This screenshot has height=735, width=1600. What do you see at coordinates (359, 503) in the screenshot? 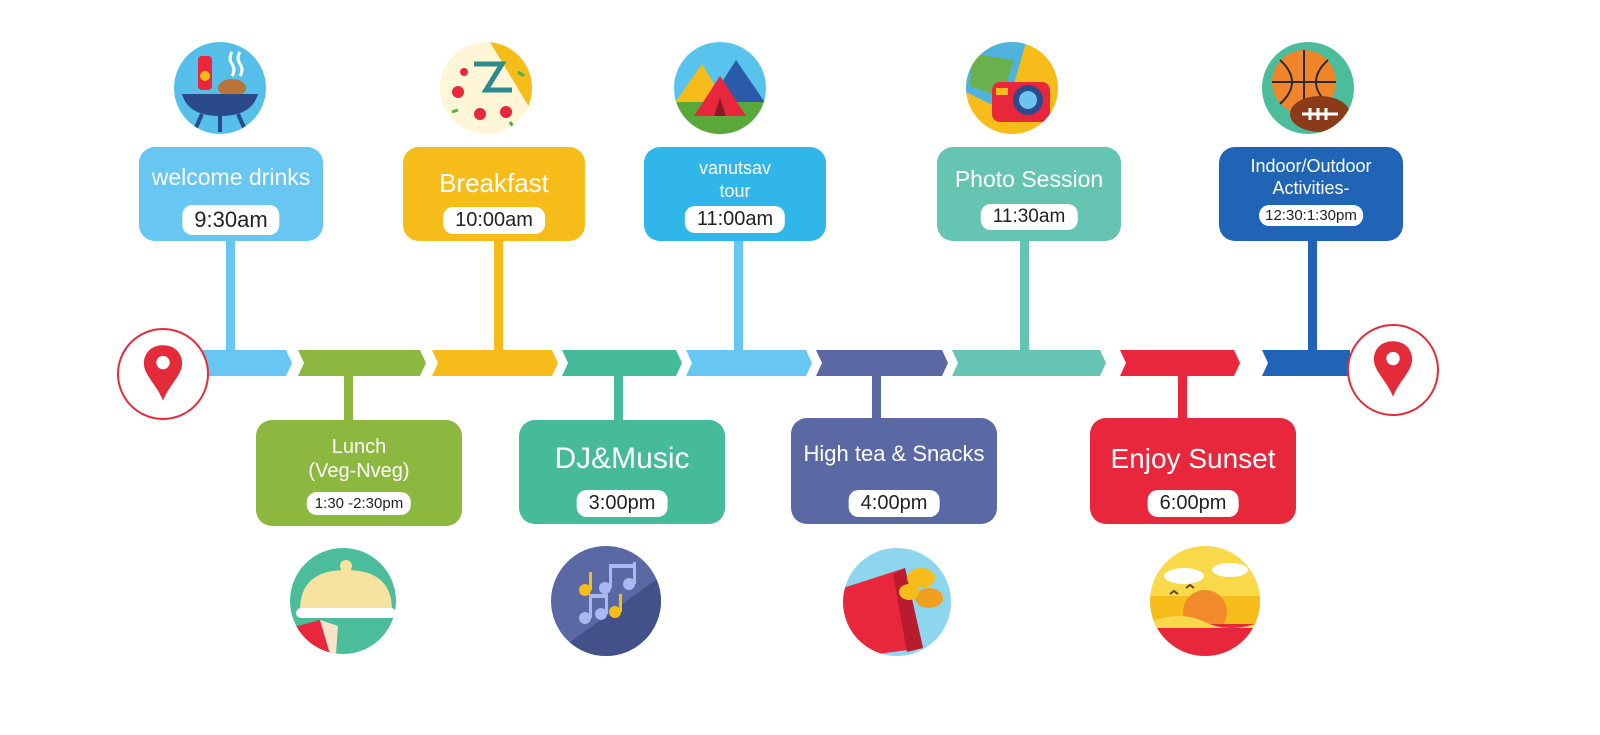
I see `event-time: 1:30 -2:30pm` at bounding box center [359, 503].